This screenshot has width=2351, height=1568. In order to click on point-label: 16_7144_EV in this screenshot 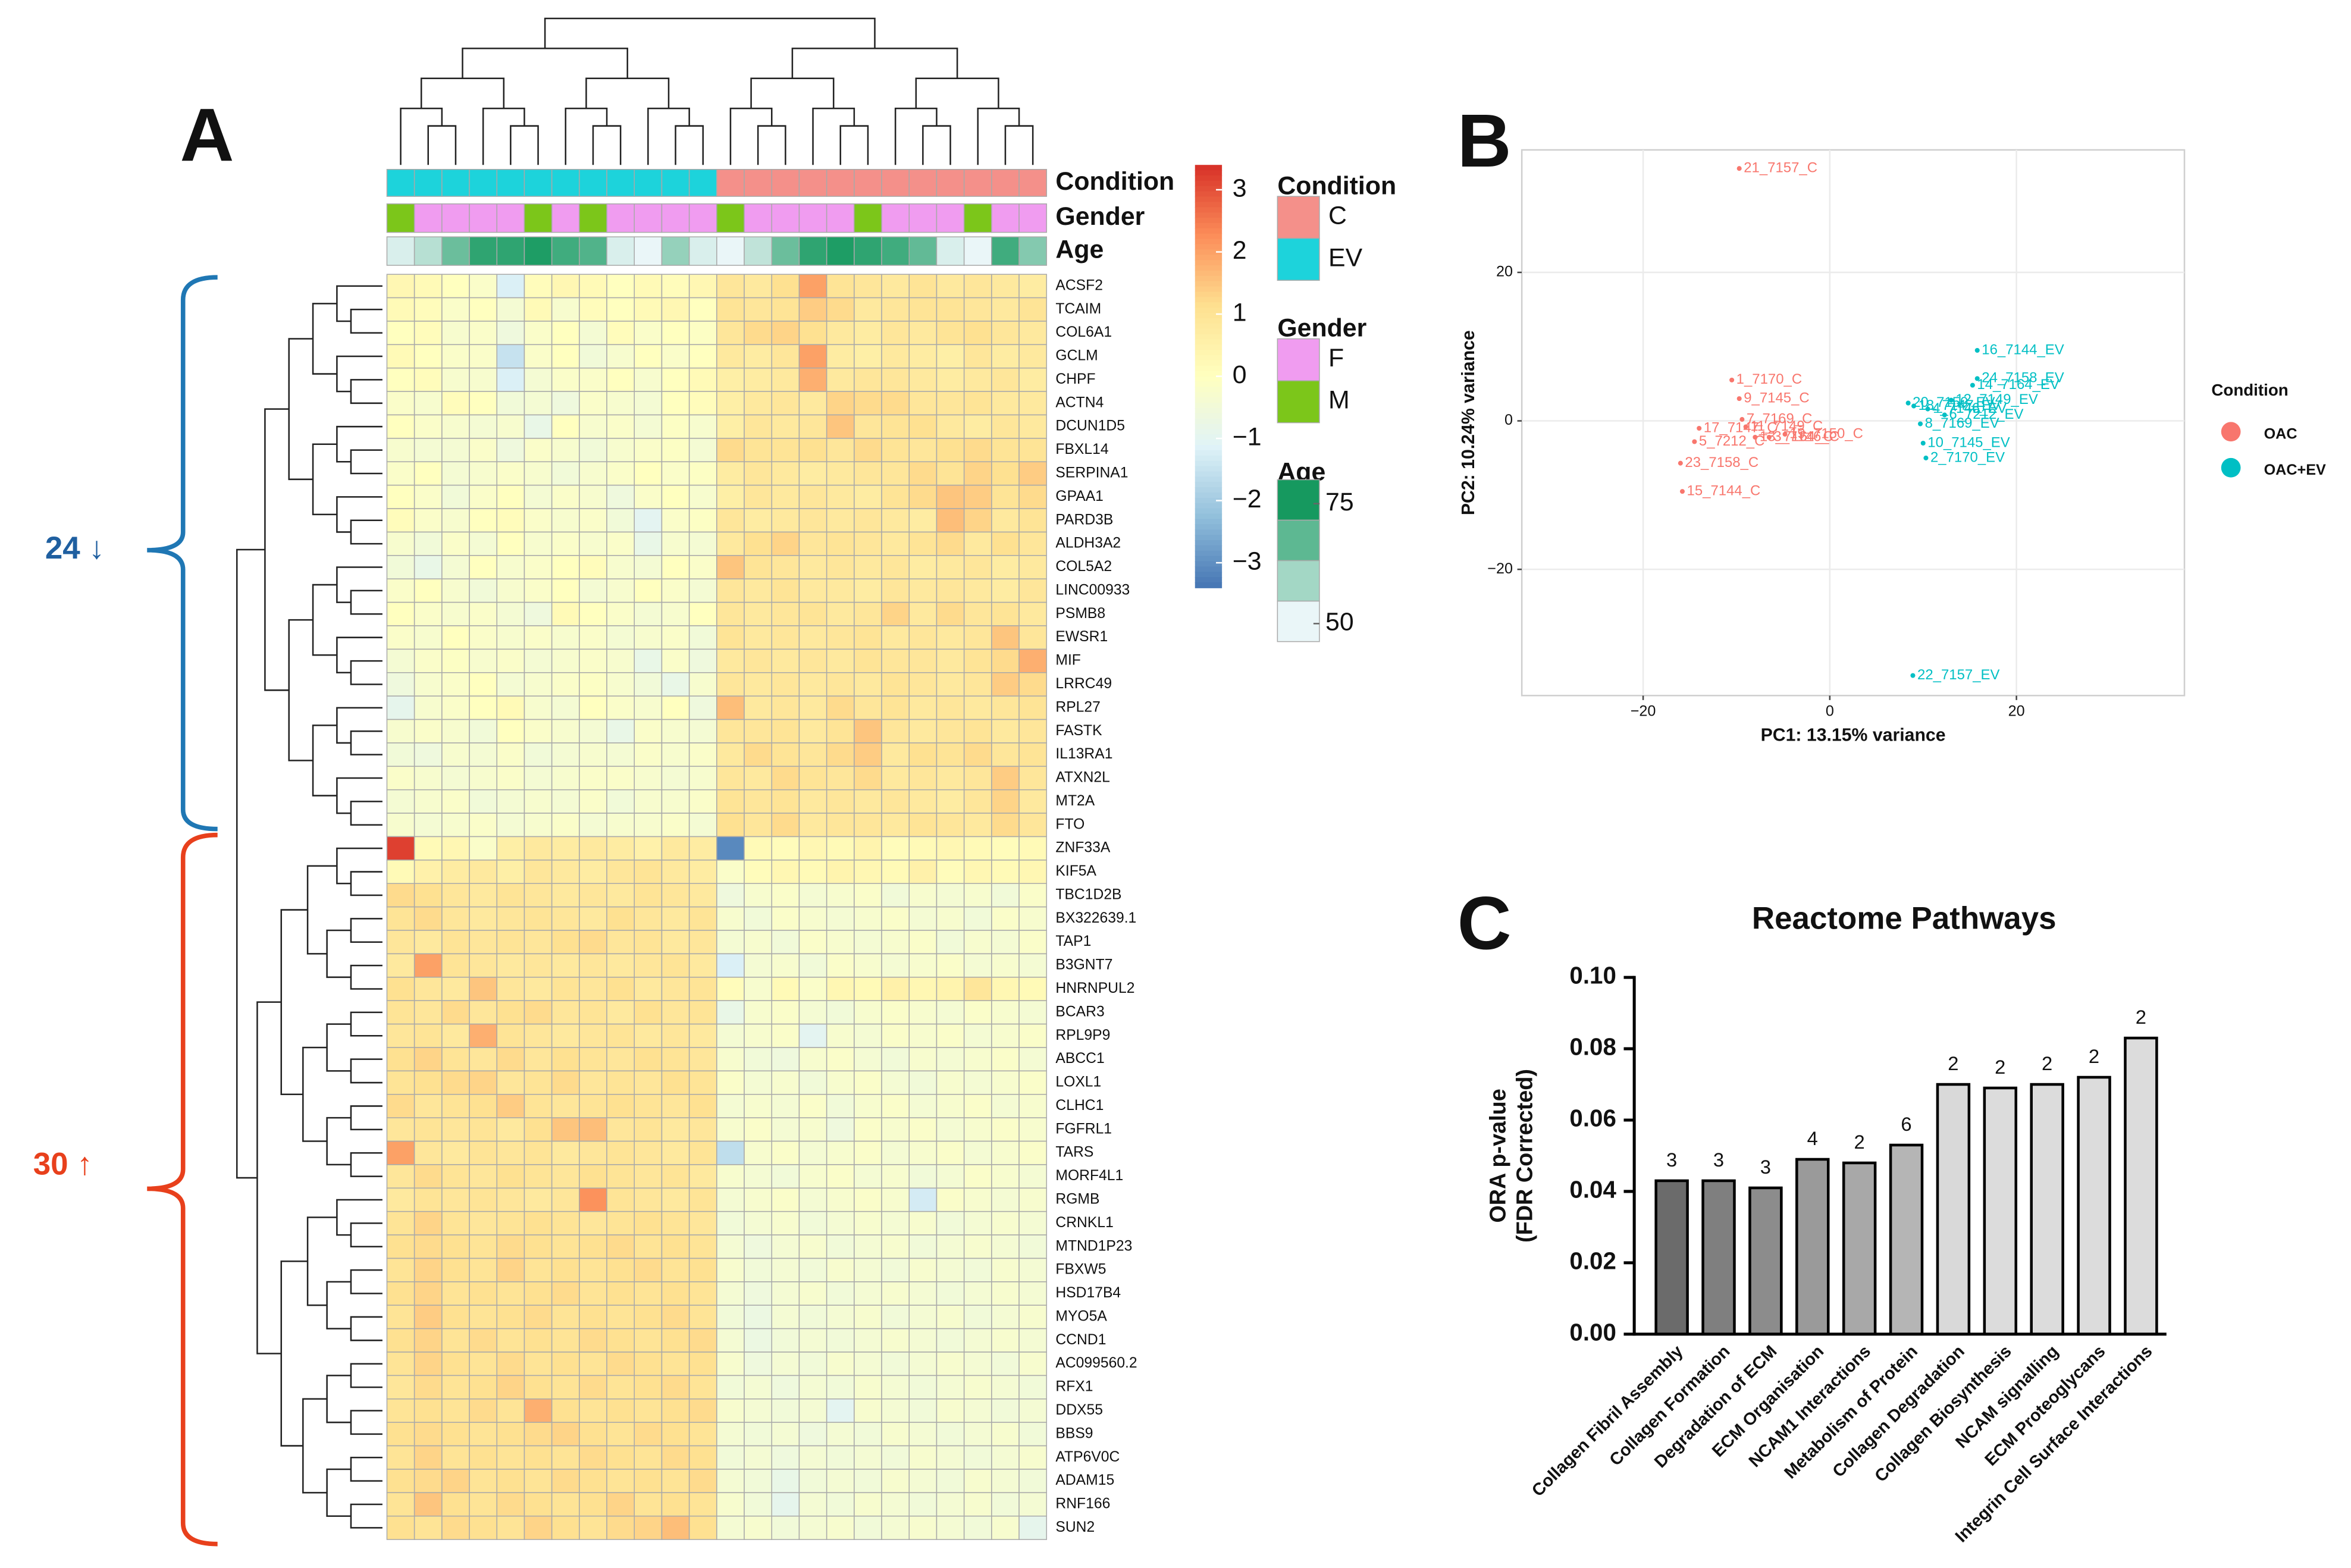, I will do `click(2023, 349)`.